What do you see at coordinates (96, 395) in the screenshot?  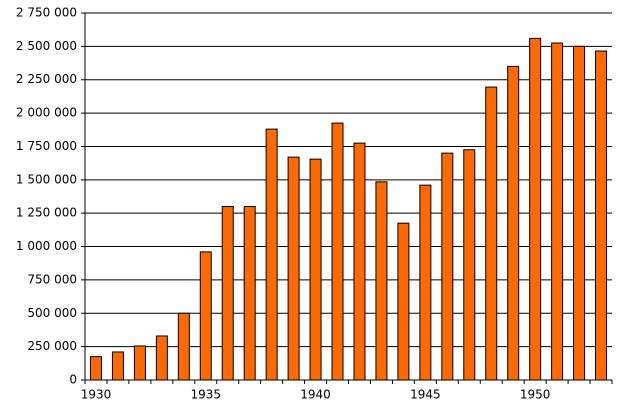 I see `x-tick-label: 1930` at bounding box center [96, 395].